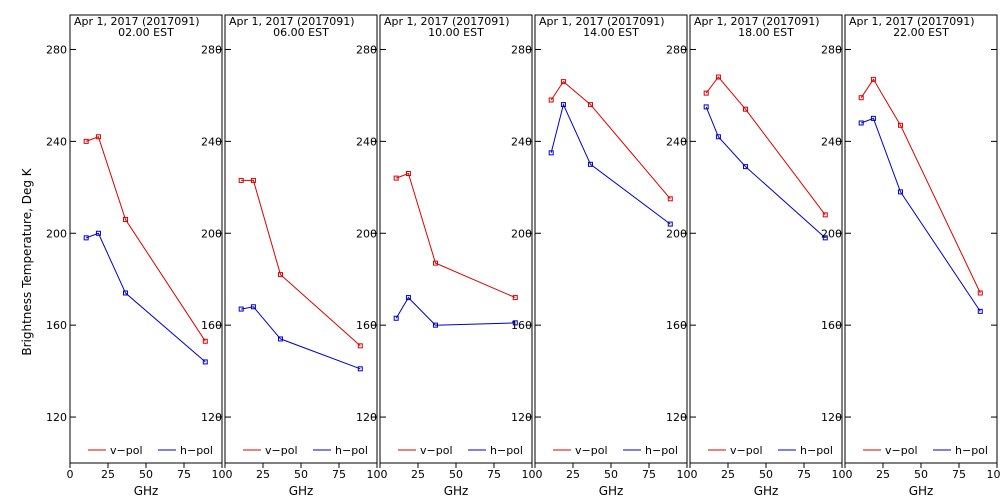 Image resolution: width=1000 pixels, height=500 pixels. Describe the element at coordinates (108, 474) in the screenshot. I see `panel-1-x-tick-label: 25` at that location.